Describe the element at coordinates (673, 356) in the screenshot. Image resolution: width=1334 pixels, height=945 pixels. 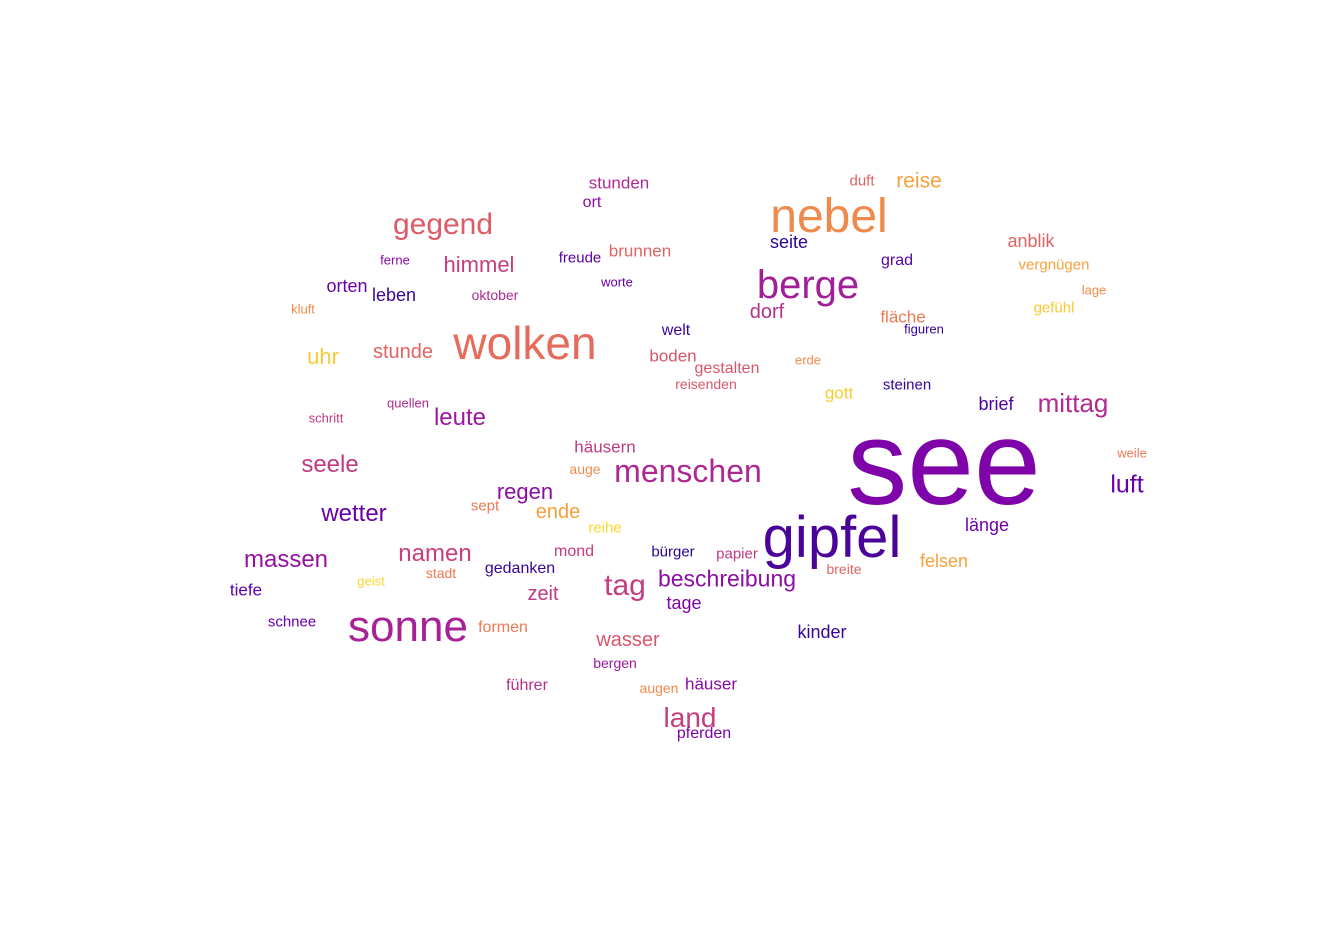
I see `word-boden: boden` at that location.